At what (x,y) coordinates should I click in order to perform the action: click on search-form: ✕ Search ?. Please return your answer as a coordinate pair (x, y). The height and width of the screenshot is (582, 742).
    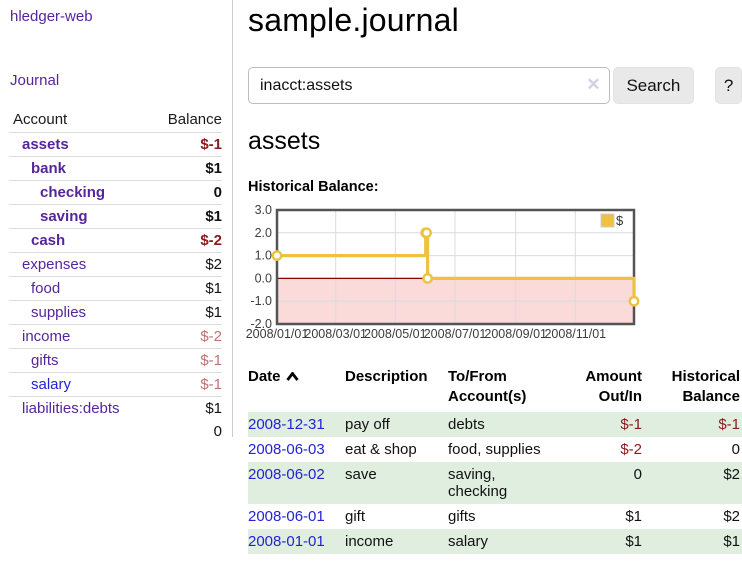
    Looking at the image, I should click on (495, 85).